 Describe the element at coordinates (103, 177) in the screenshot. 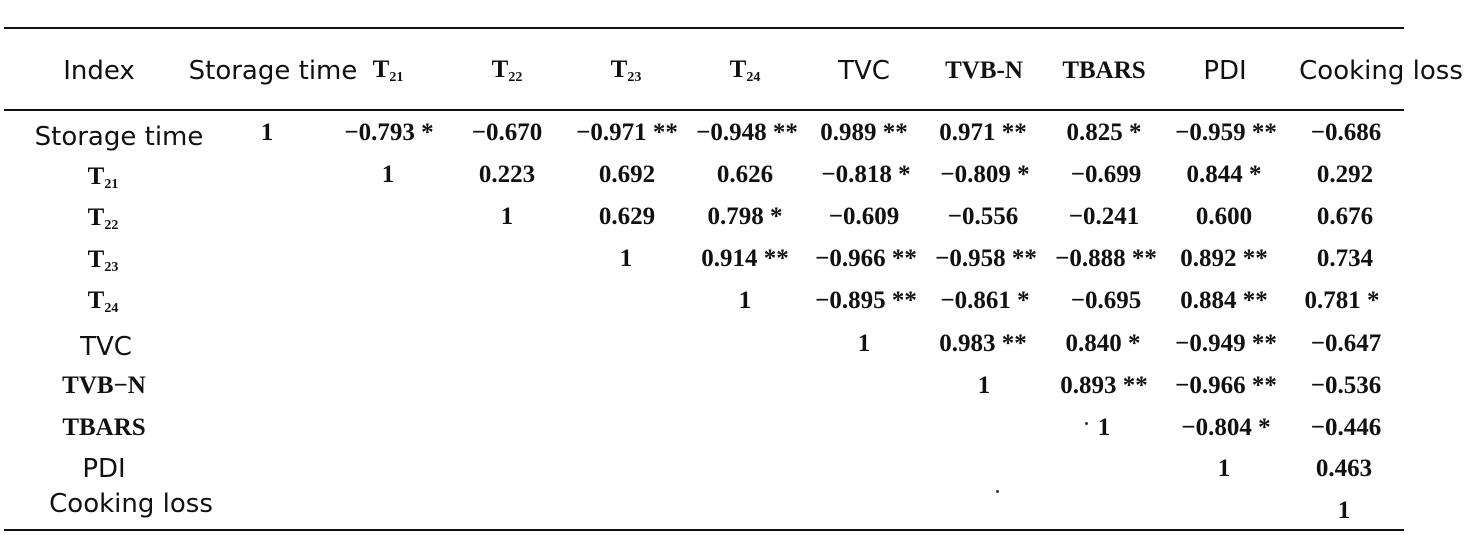

I see `row-label-t21: T21` at that location.